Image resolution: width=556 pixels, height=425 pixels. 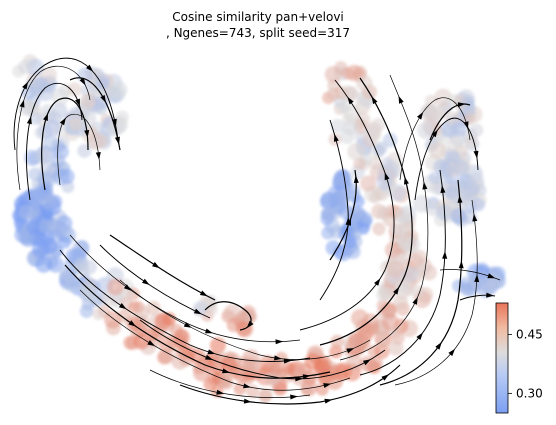 What do you see at coordinates (525, 363) in the screenshot?
I see `colorbar-ticks: 0.30 0.45` at bounding box center [525, 363].